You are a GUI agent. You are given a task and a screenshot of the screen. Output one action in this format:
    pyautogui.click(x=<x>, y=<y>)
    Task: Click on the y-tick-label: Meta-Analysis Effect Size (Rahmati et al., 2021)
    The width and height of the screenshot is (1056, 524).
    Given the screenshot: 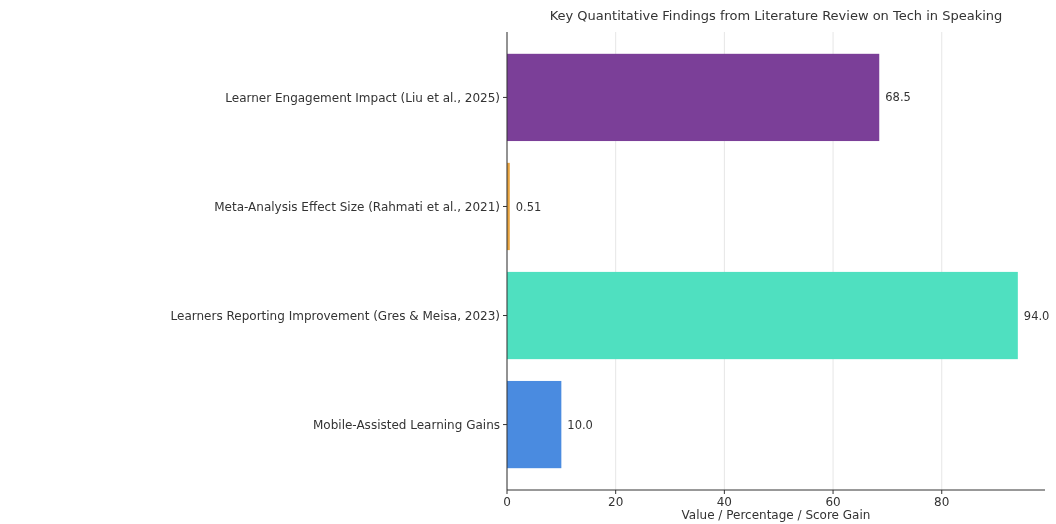 What is the action you would take?
    pyautogui.click(x=357, y=206)
    